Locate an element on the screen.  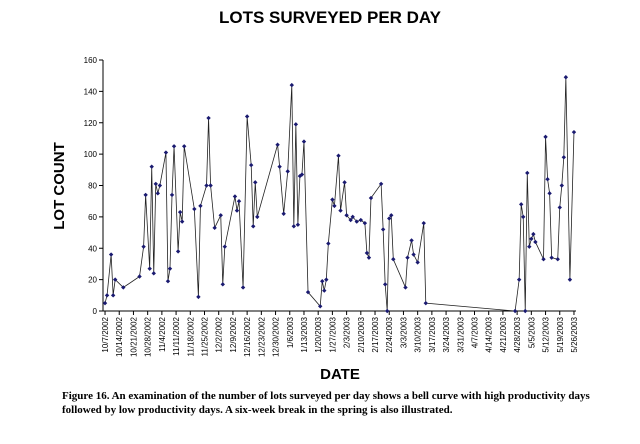
x-tick-label: 1/20/2003 is located at coordinates (318, 334).